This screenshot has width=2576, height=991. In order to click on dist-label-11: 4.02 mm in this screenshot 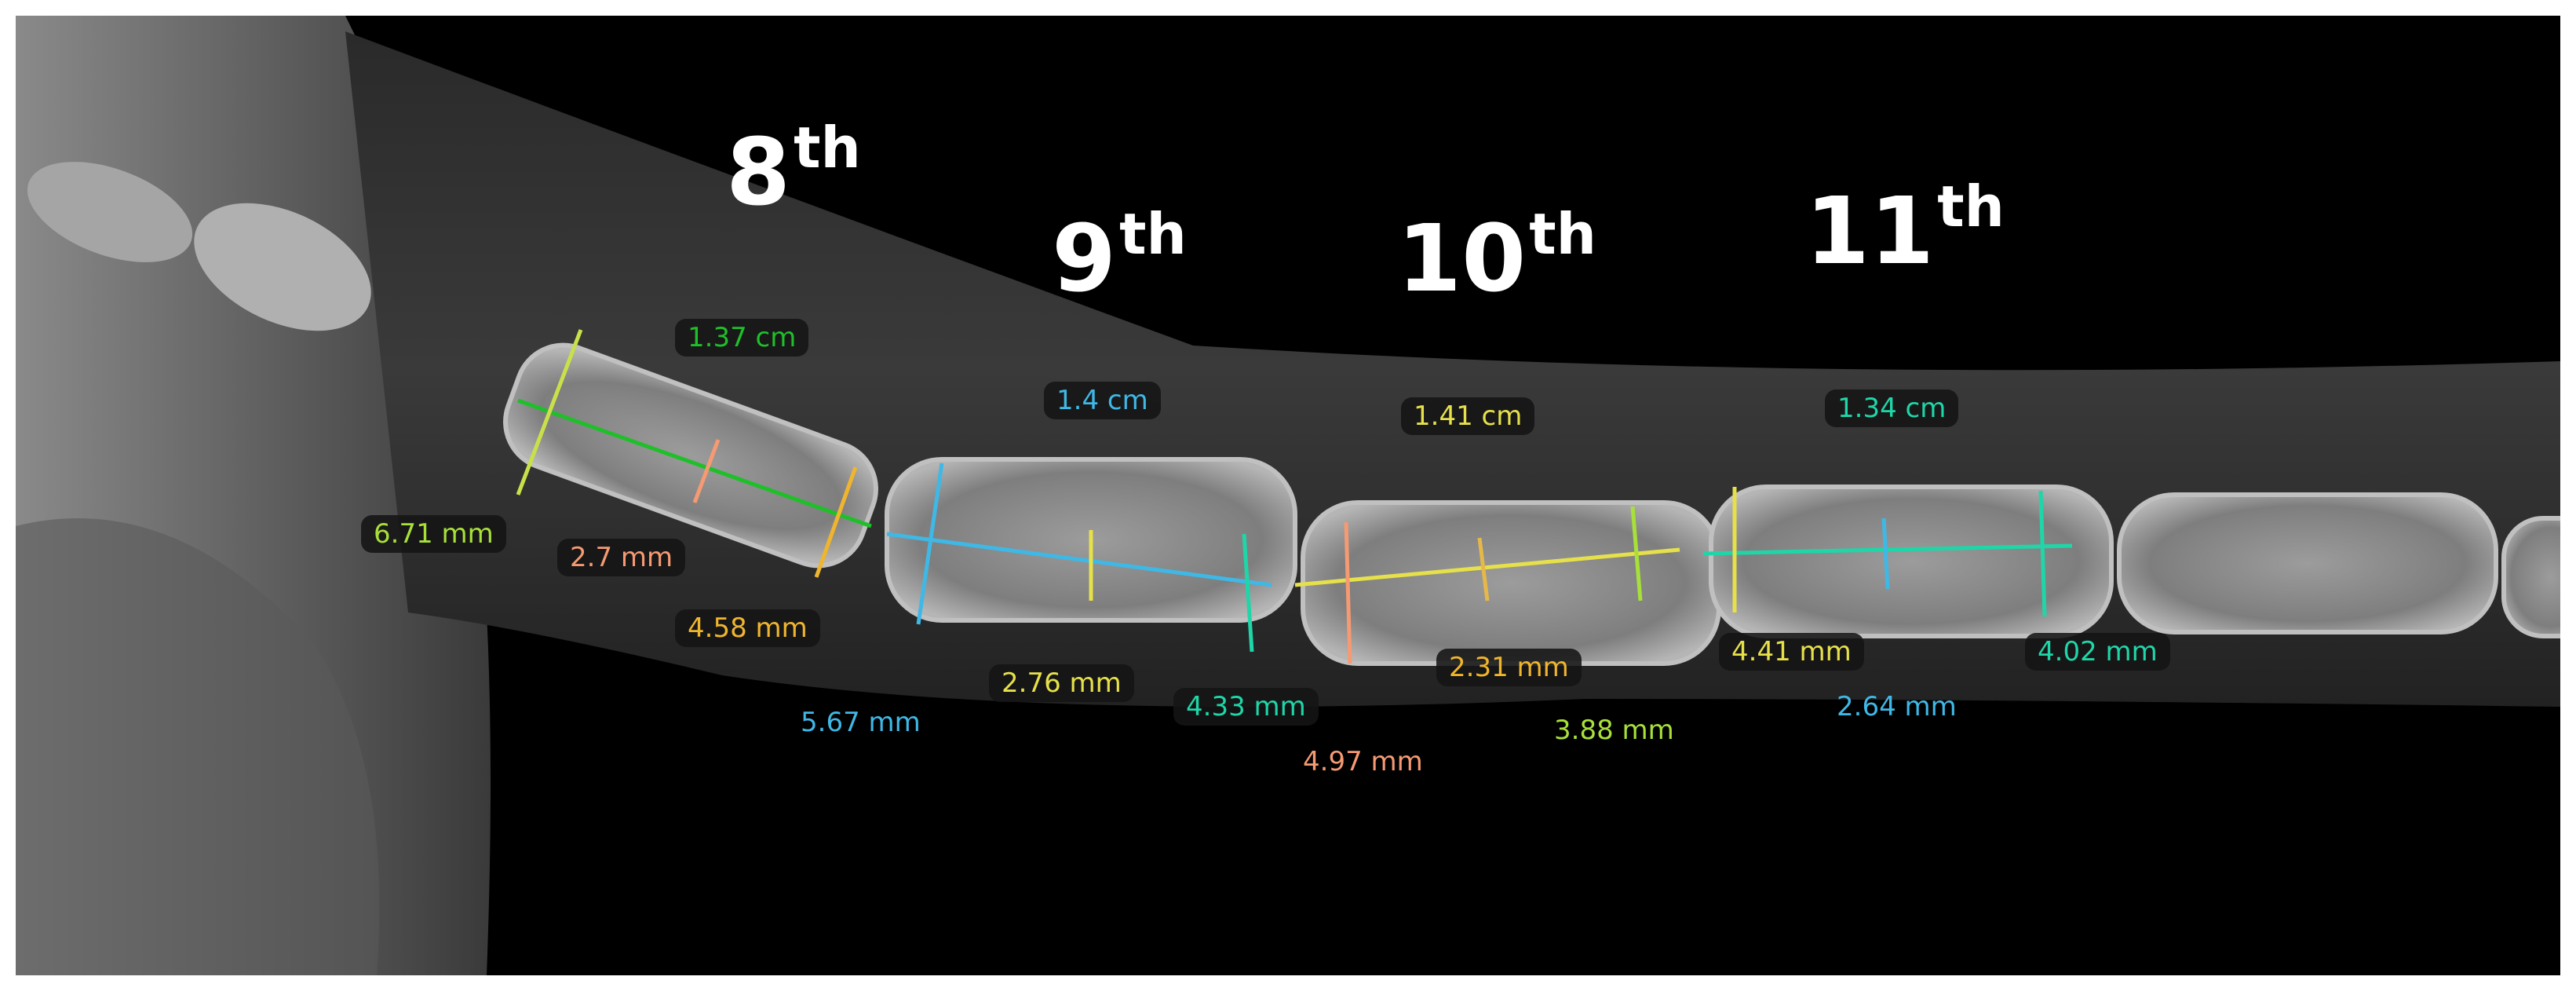, I will do `click(2097, 652)`.